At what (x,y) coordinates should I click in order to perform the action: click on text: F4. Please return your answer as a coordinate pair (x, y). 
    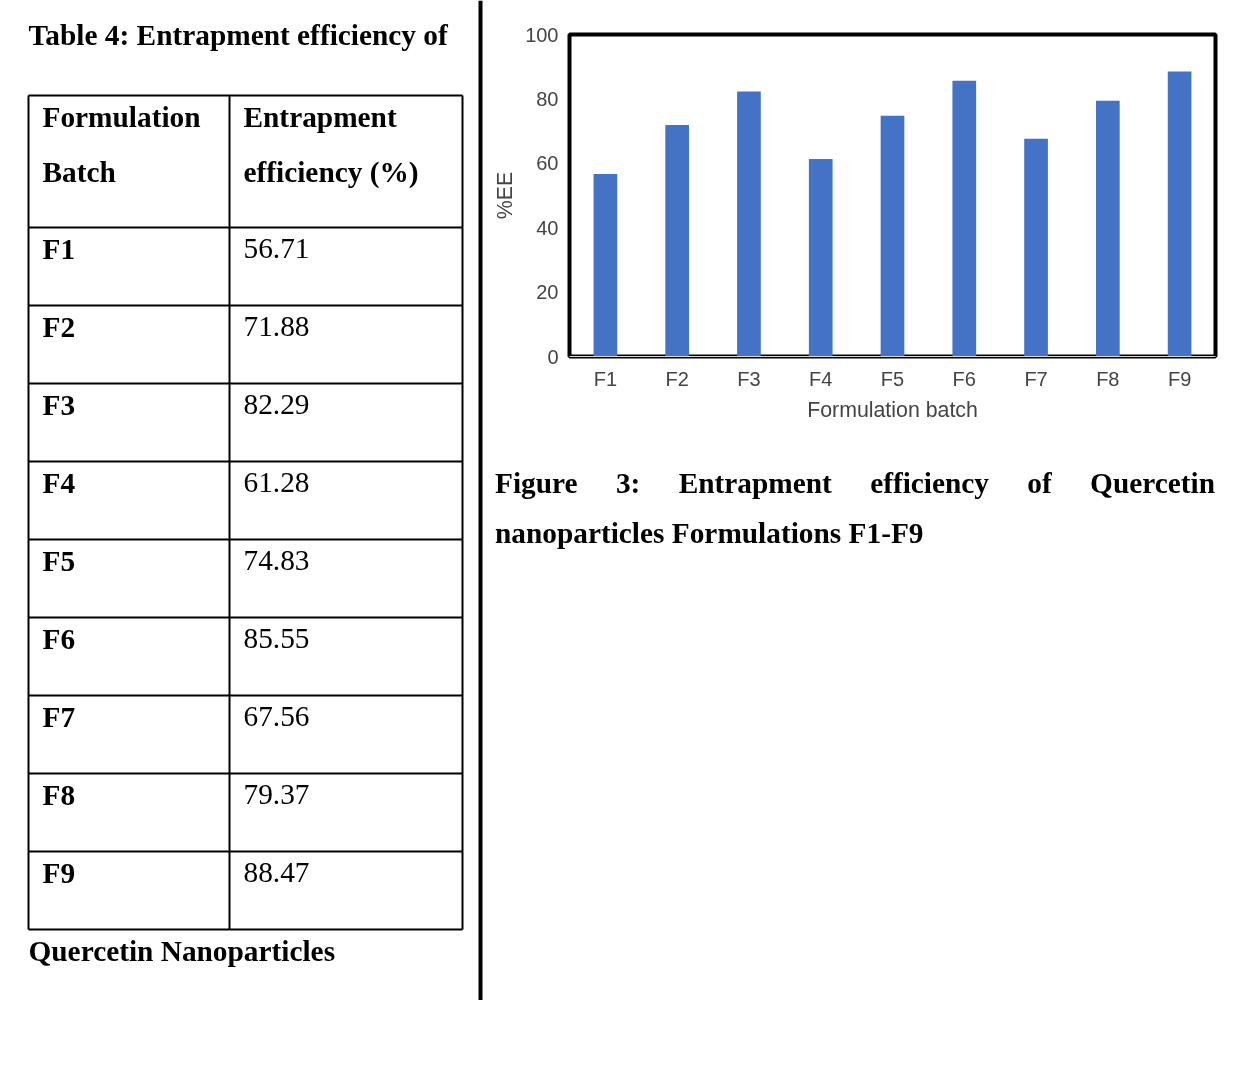
    Looking at the image, I should click on (59, 482).